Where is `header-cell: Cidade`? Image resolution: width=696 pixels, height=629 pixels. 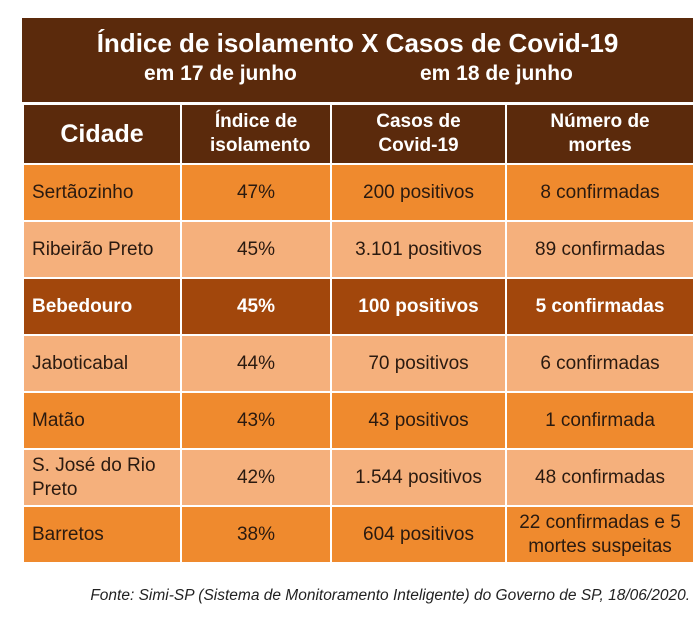
header-cell: Cidade is located at coordinates (102, 134).